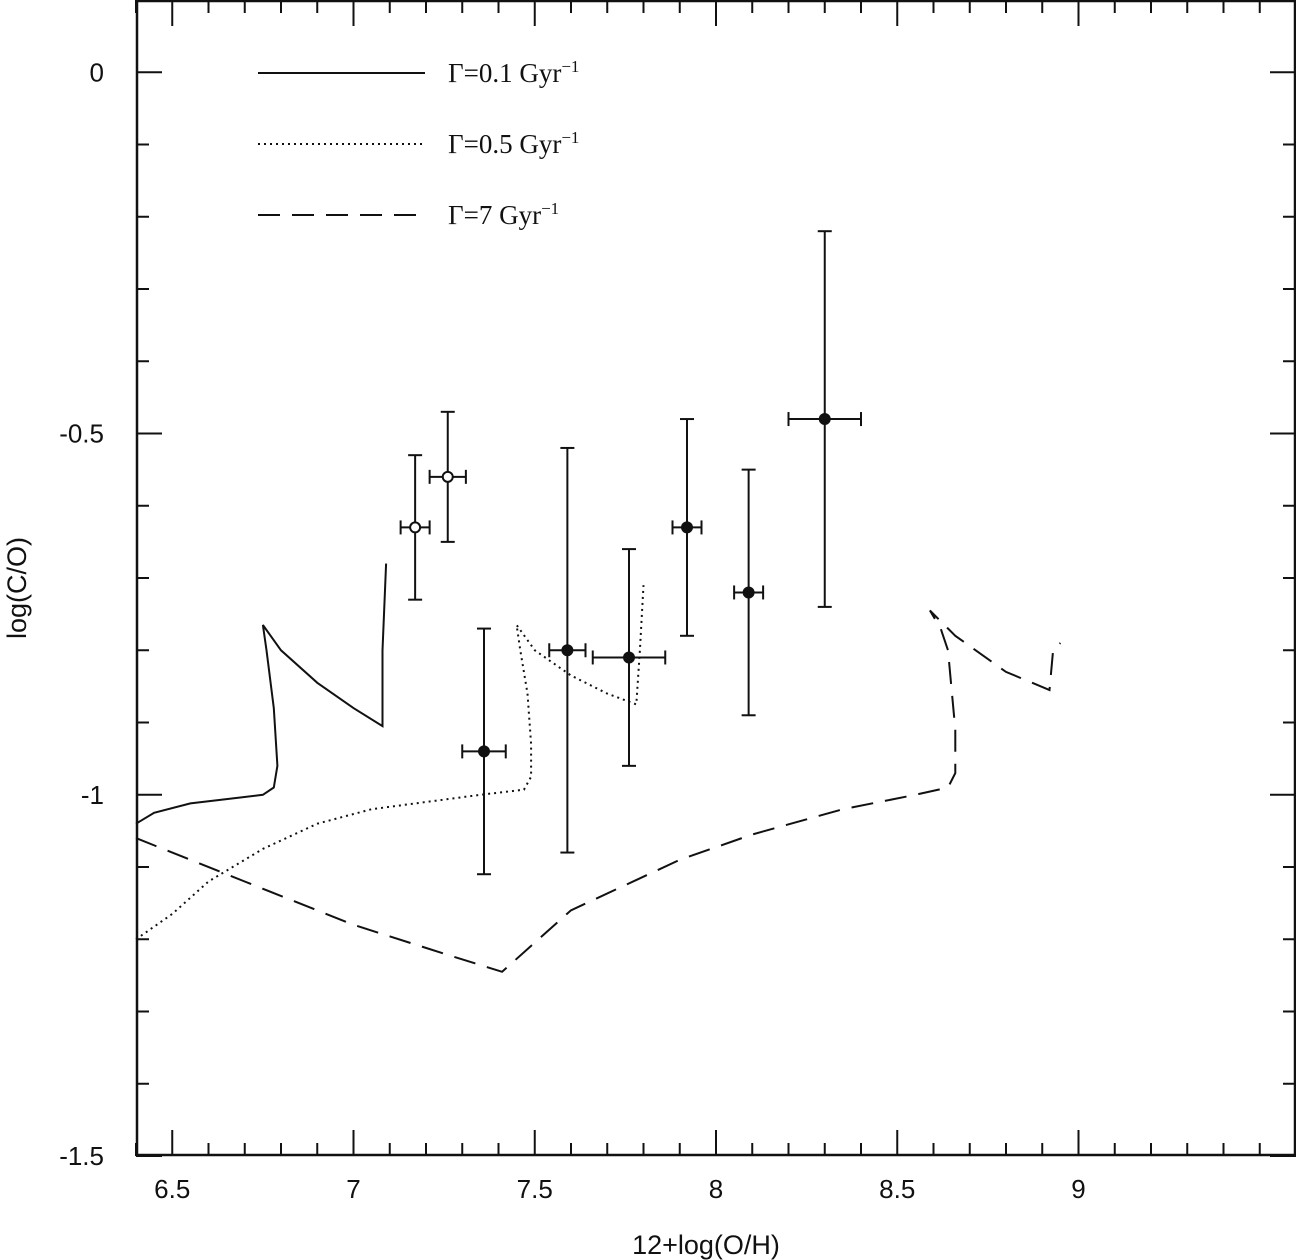  Describe the element at coordinates (706, 1245) in the screenshot. I see `x-axis-title: 12+log(O/H)` at that location.